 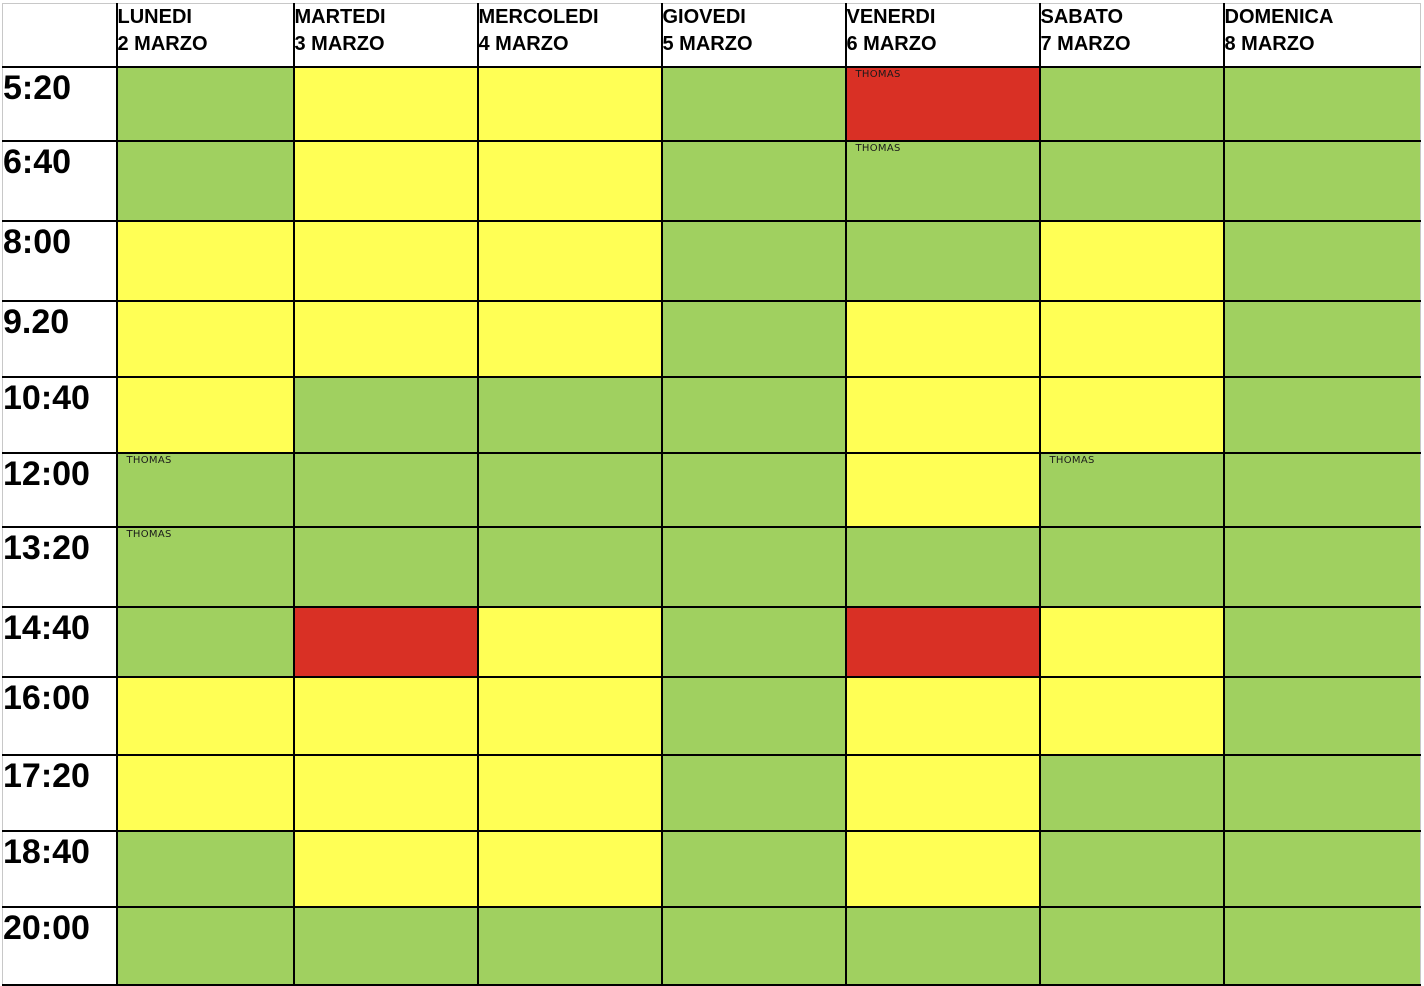 What do you see at coordinates (538, 17) in the screenshot?
I see `day-name: MERCOLEDI` at bounding box center [538, 17].